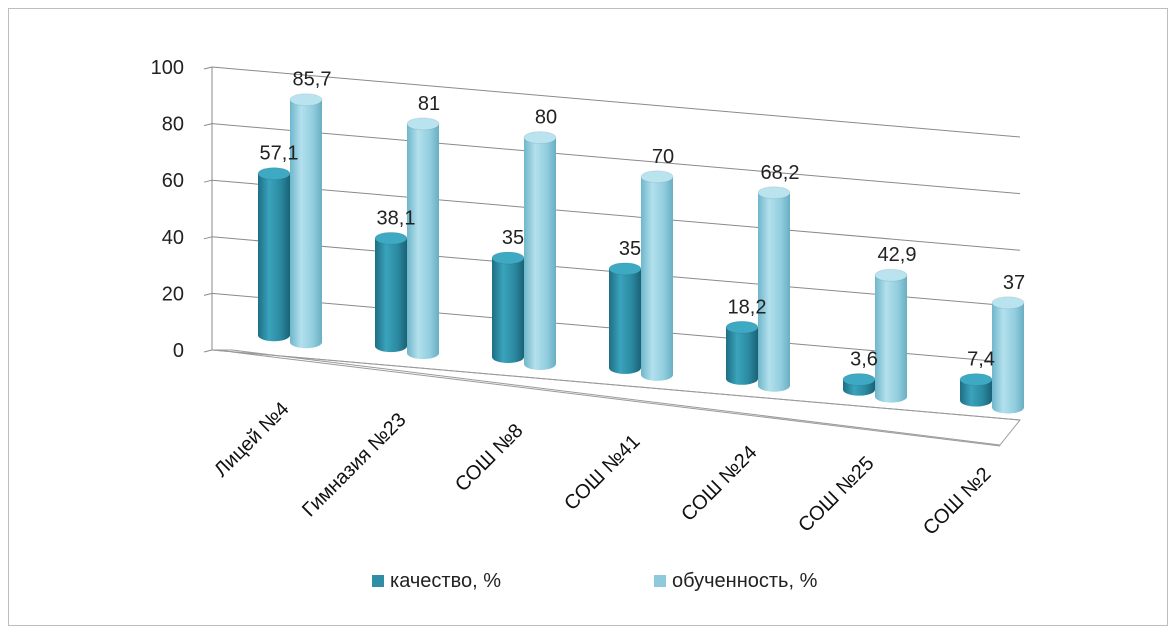 Image resolution: width=1176 pixels, height=633 pixels. I want to click on x-tick-label: СОШ №41, so click(602, 473).